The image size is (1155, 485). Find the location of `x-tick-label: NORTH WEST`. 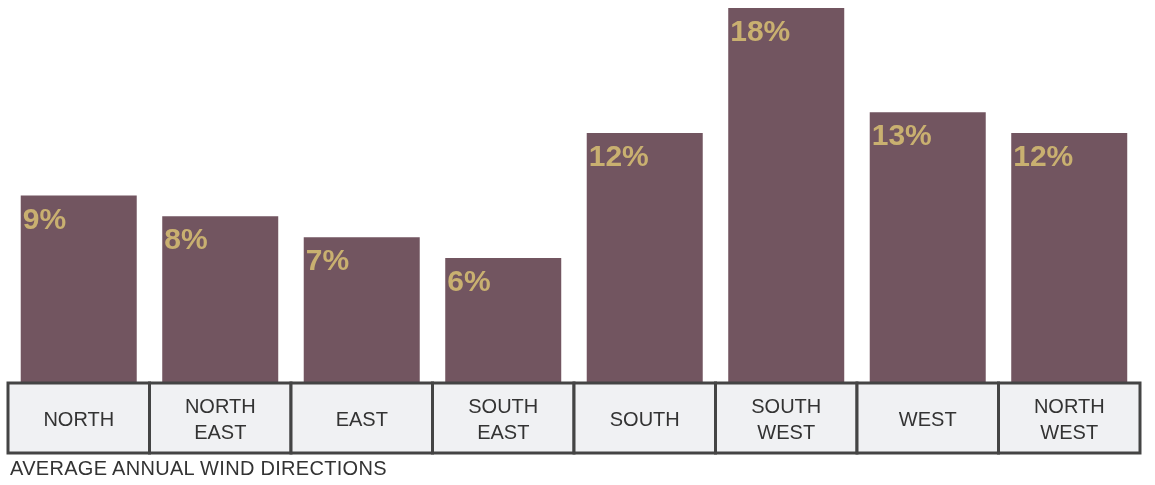

x-tick-label: NORTH WEST is located at coordinates (1069, 419).